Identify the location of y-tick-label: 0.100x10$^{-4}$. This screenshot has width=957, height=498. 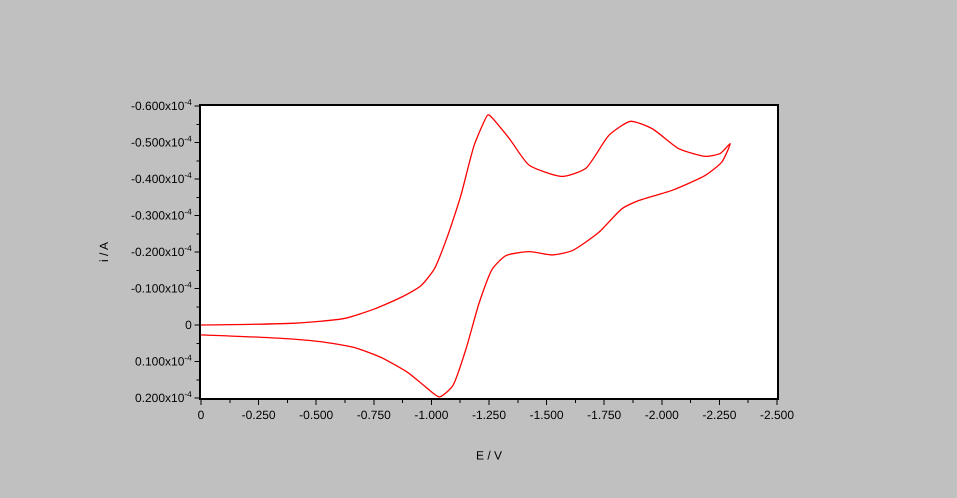
(163, 360).